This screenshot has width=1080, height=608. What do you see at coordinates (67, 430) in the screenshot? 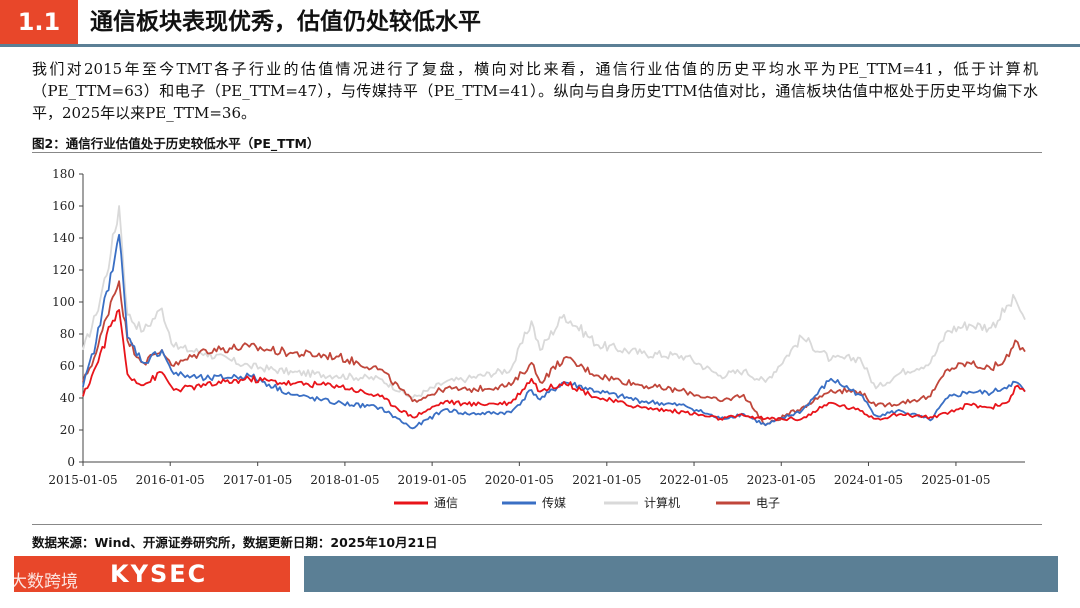
I see `y-tick-label: 20` at bounding box center [67, 430].